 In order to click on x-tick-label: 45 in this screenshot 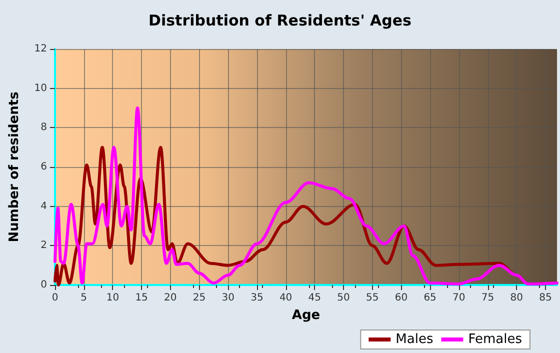, I will do `click(315, 298)`.